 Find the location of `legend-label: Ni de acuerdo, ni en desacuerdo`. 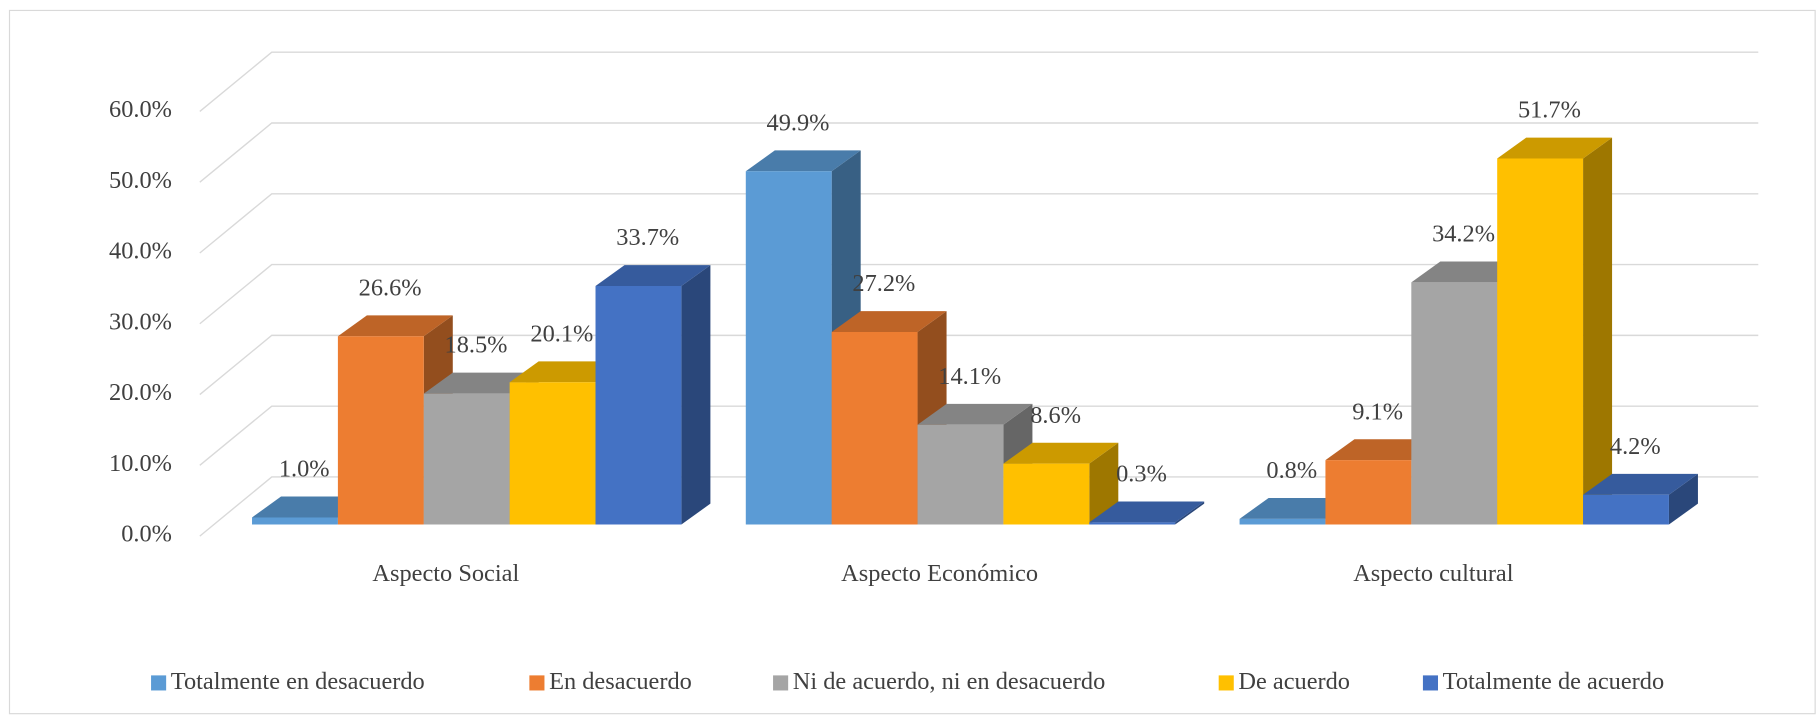

legend-label: Ni de acuerdo, ni en desacuerdo is located at coordinates (949, 681).